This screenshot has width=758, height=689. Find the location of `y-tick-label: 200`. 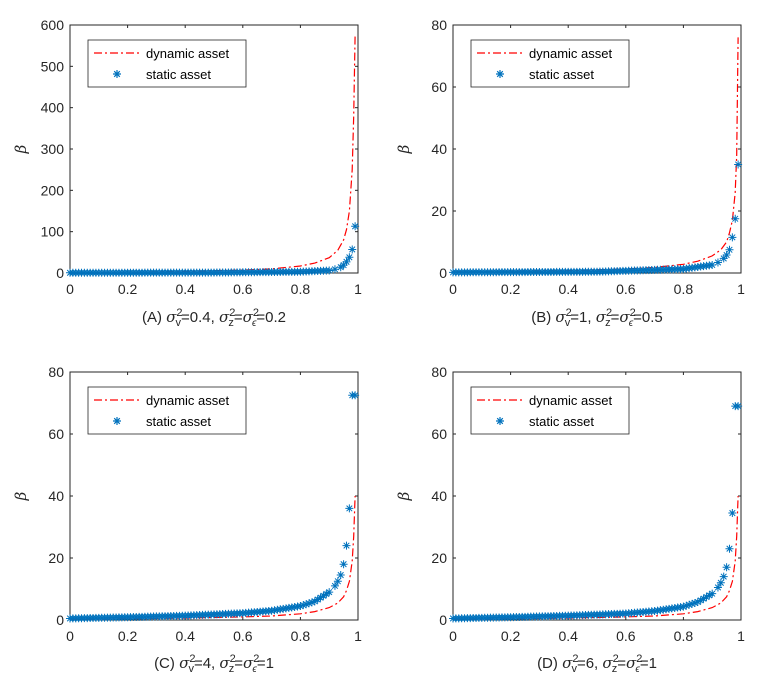

y-tick-label: 200 is located at coordinates (53, 190).